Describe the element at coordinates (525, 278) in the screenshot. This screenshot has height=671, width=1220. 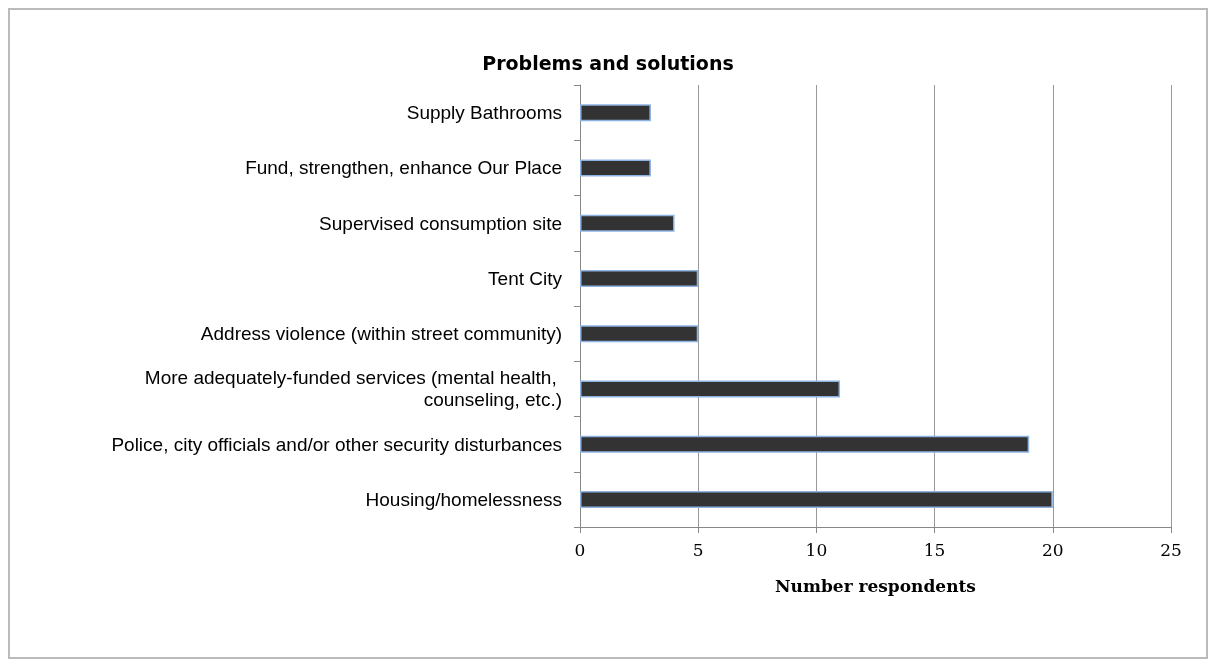
I see `y-tick-label: Tent City` at that location.